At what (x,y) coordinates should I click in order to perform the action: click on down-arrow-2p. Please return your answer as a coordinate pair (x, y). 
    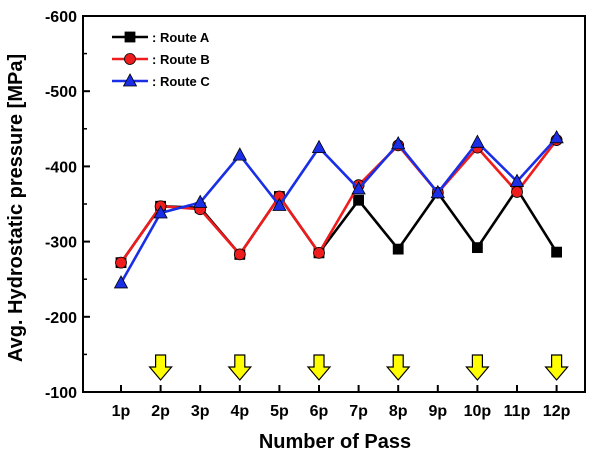
    Looking at the image, I should click on (160, 367).